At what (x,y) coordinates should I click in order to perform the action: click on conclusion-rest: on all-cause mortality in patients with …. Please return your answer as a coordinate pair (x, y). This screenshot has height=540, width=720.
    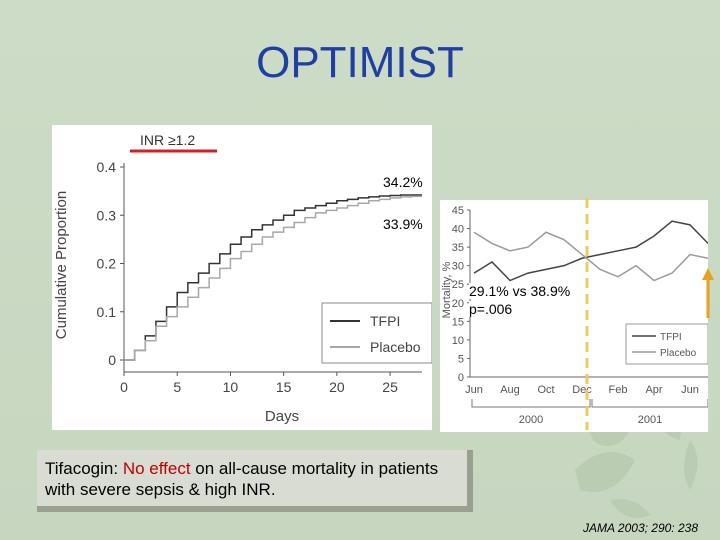
    Looking at the image, I should click on (242, 479).